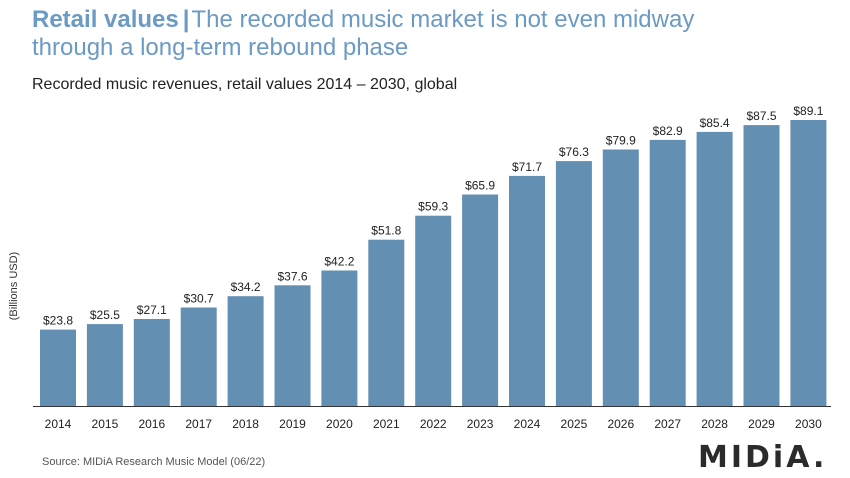 This screenshot has height=478, width=850. I want to click on data-label-2028: $85.4, so click(715, 123).